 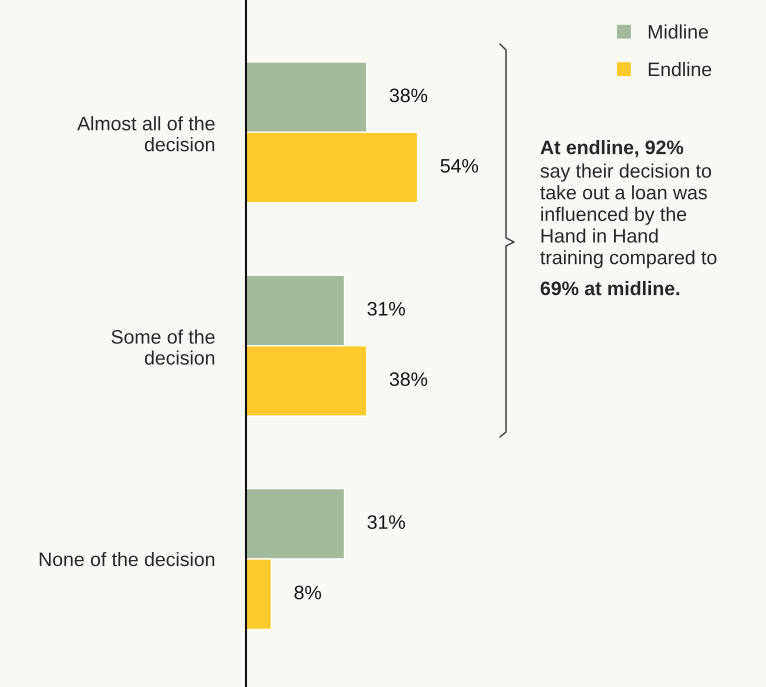 I want to click on y-tick-label: Some of the decision, so click(x=163, y=347).